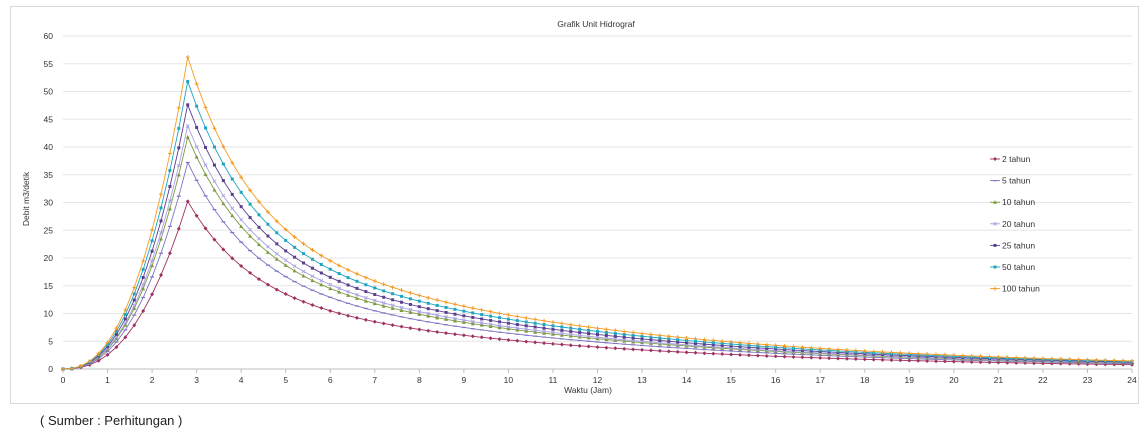  What do you see at coordinates (111, 420) in the screenshot?
I see `source-caption: ( Sumber : Perhitungan )` at bounding box center [111, 420].